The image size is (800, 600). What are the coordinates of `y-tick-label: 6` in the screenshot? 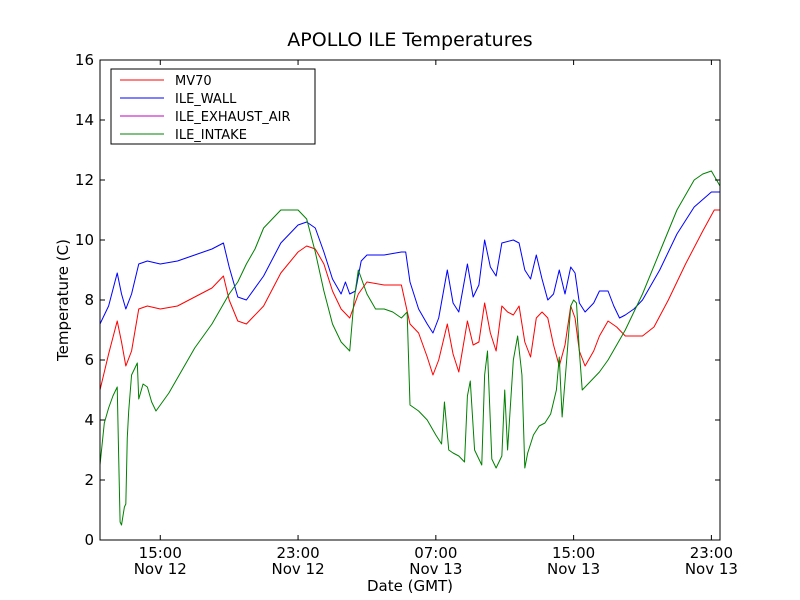 It's located at (89, 360).